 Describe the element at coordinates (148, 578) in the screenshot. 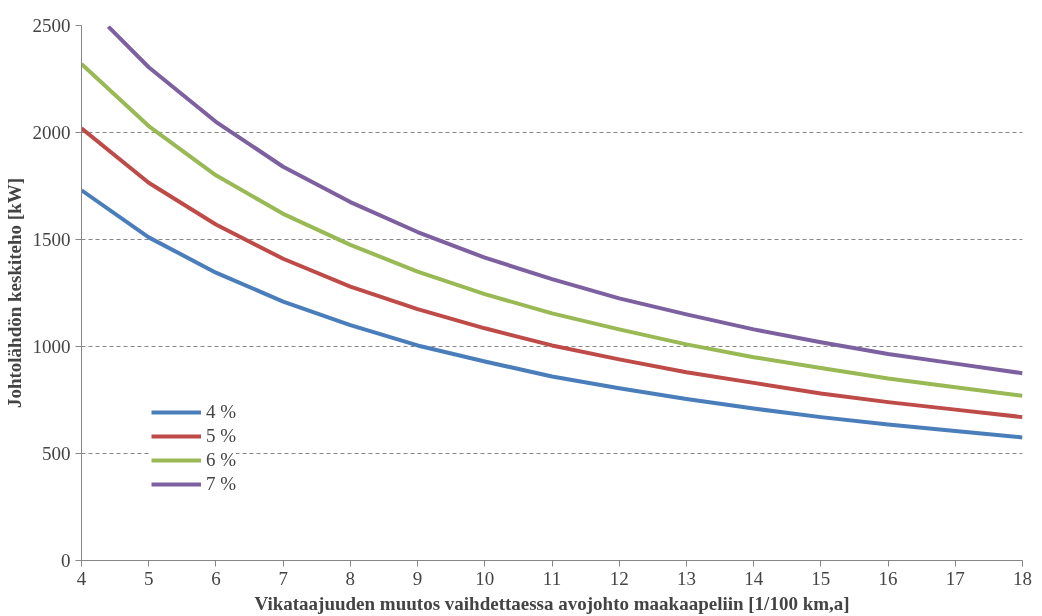

I see `x-tick-label: 5` at that location.